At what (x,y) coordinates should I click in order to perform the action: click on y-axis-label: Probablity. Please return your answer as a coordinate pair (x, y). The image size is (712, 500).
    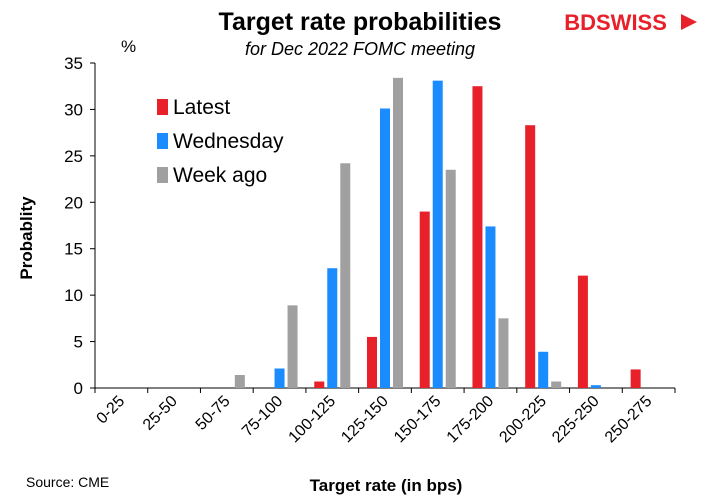
    Looking at the image, I should click on (26, 238).